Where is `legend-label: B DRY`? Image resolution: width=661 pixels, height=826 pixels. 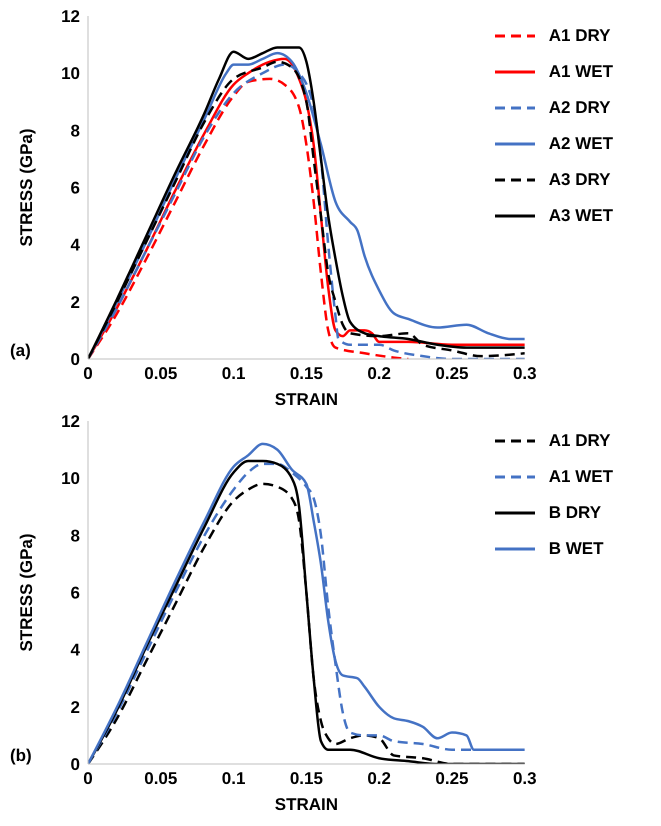
legend-label: B DRY is located at coordinates (575, 513).